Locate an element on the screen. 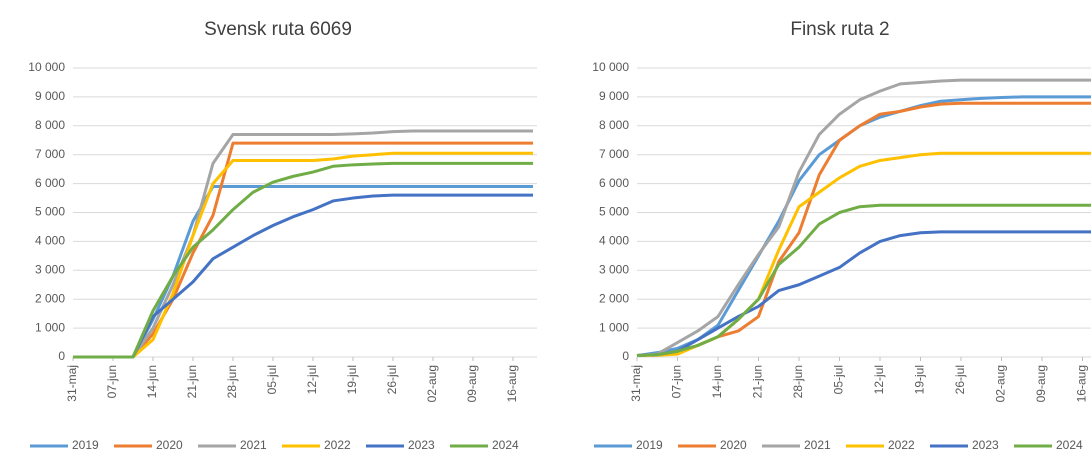  chart-title: Svensk ruta 6069 is located at coordinates (278, 29).